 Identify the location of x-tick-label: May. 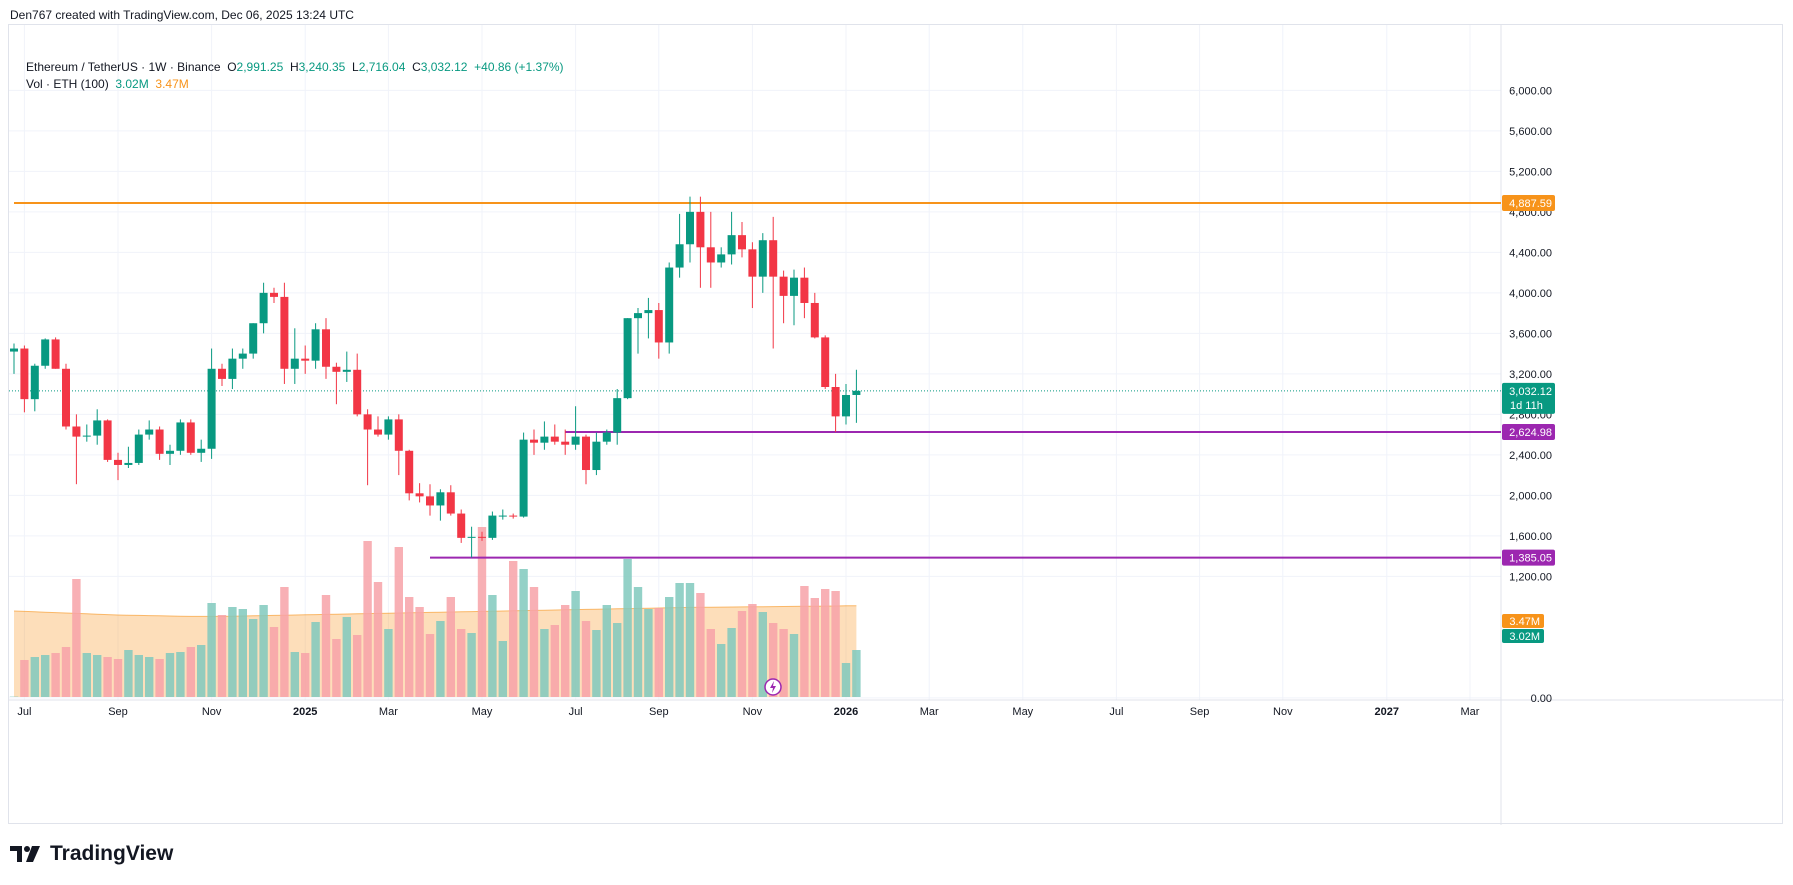
(482, 712).